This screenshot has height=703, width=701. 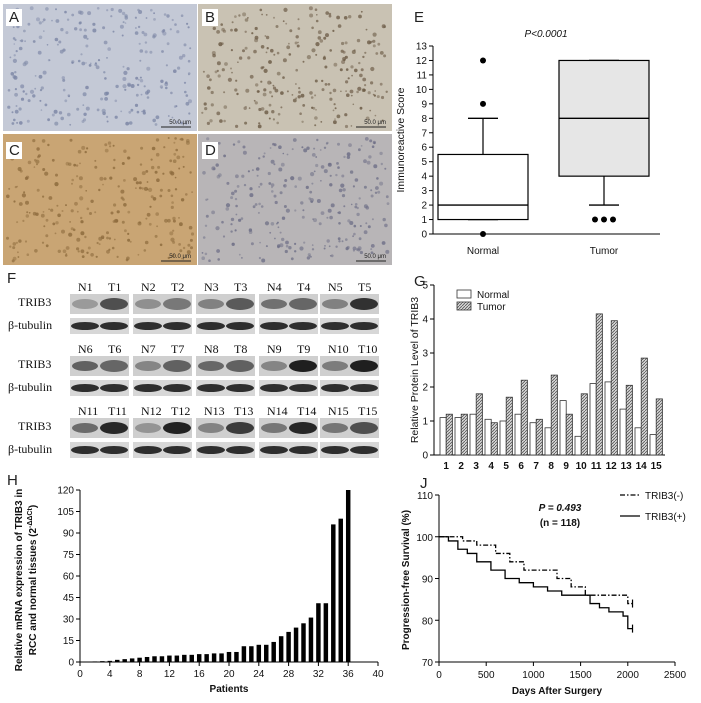 I want to click on bar-normal, so click(x=578, y=445).